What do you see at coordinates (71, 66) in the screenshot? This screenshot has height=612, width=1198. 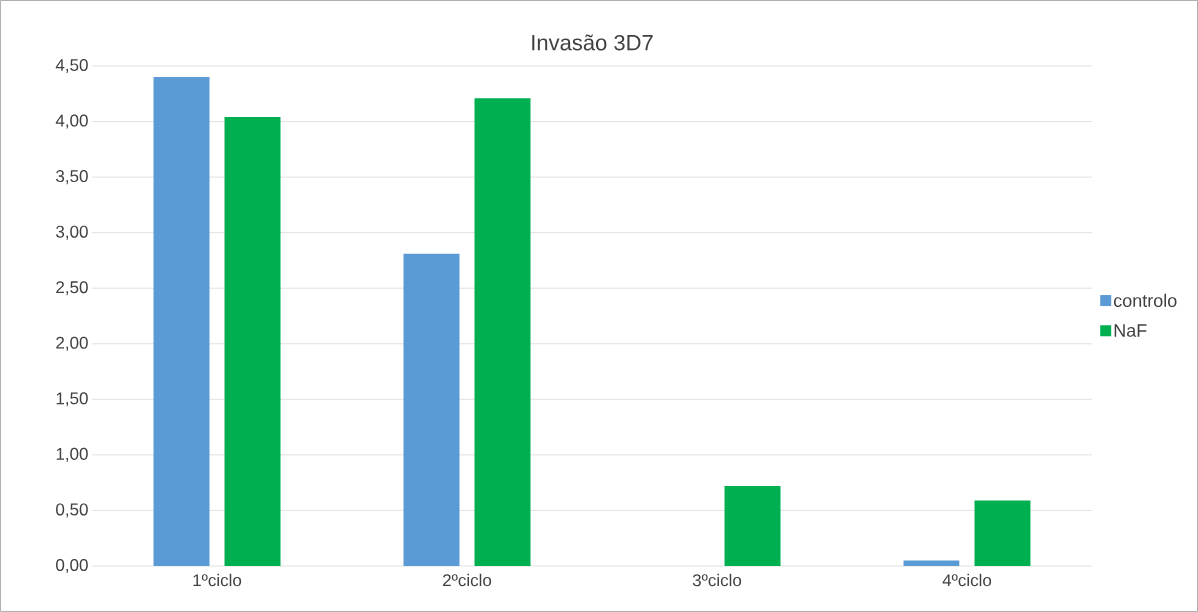 I see `y-tick-label: 4,50` at bounding box center [71, 66].